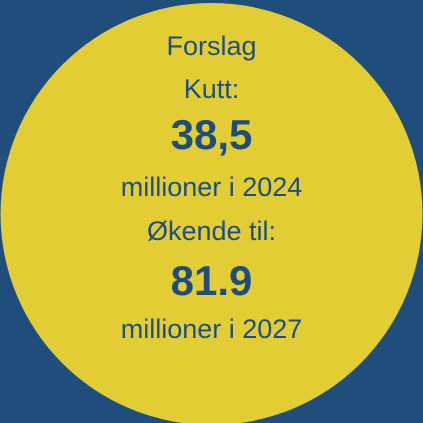 This screenshot has width=423, height=423. What do you see at coordinates (212, 89) in the screenshot?
I see `heading: Kutt:` at bounding box center [212, 89].